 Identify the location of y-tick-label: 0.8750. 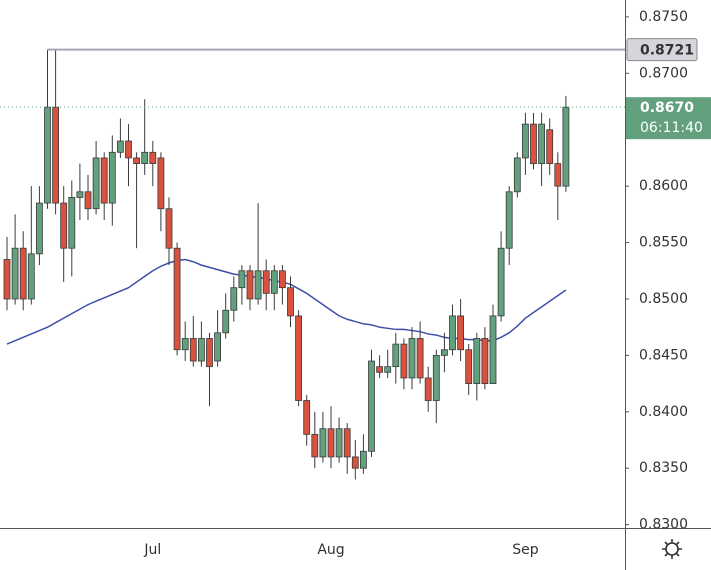
(663, 17).